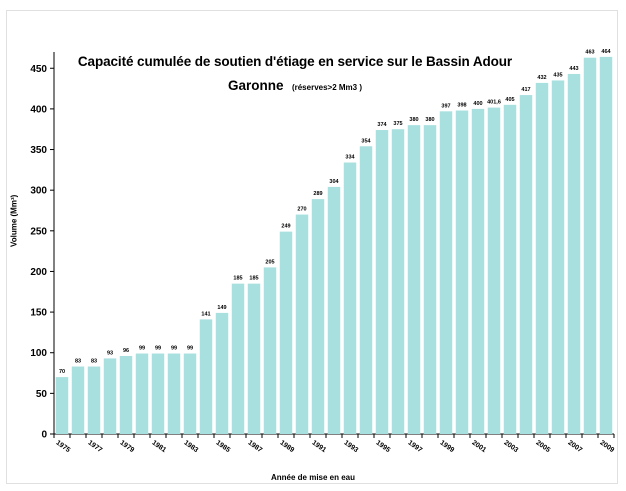 This screenshot has width=626, height=491. Describe the element at coordinates (38, 191) in the screenshot. I see `y-tick-label: 300` at that location.